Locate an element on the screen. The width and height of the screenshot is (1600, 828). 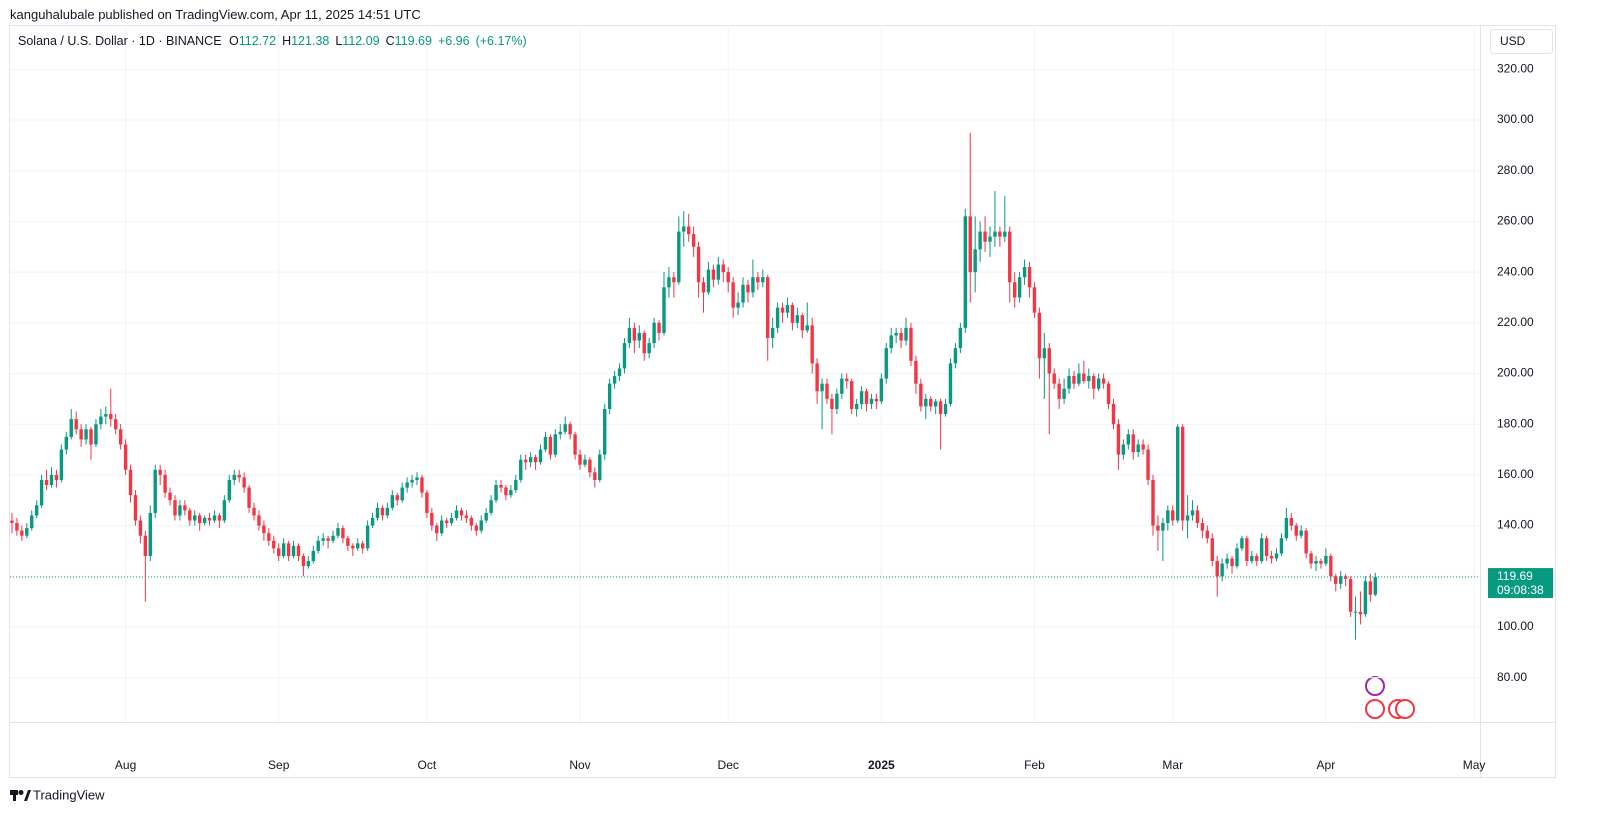
x-tick-label: Oct is located at coordinates (427, 765).